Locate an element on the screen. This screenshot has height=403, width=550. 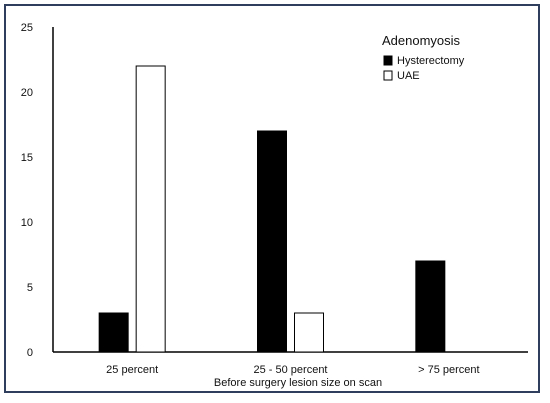
category-labels: 25 percent 25 - 50 percent > 75 percent is located at coordinates (292, 370).